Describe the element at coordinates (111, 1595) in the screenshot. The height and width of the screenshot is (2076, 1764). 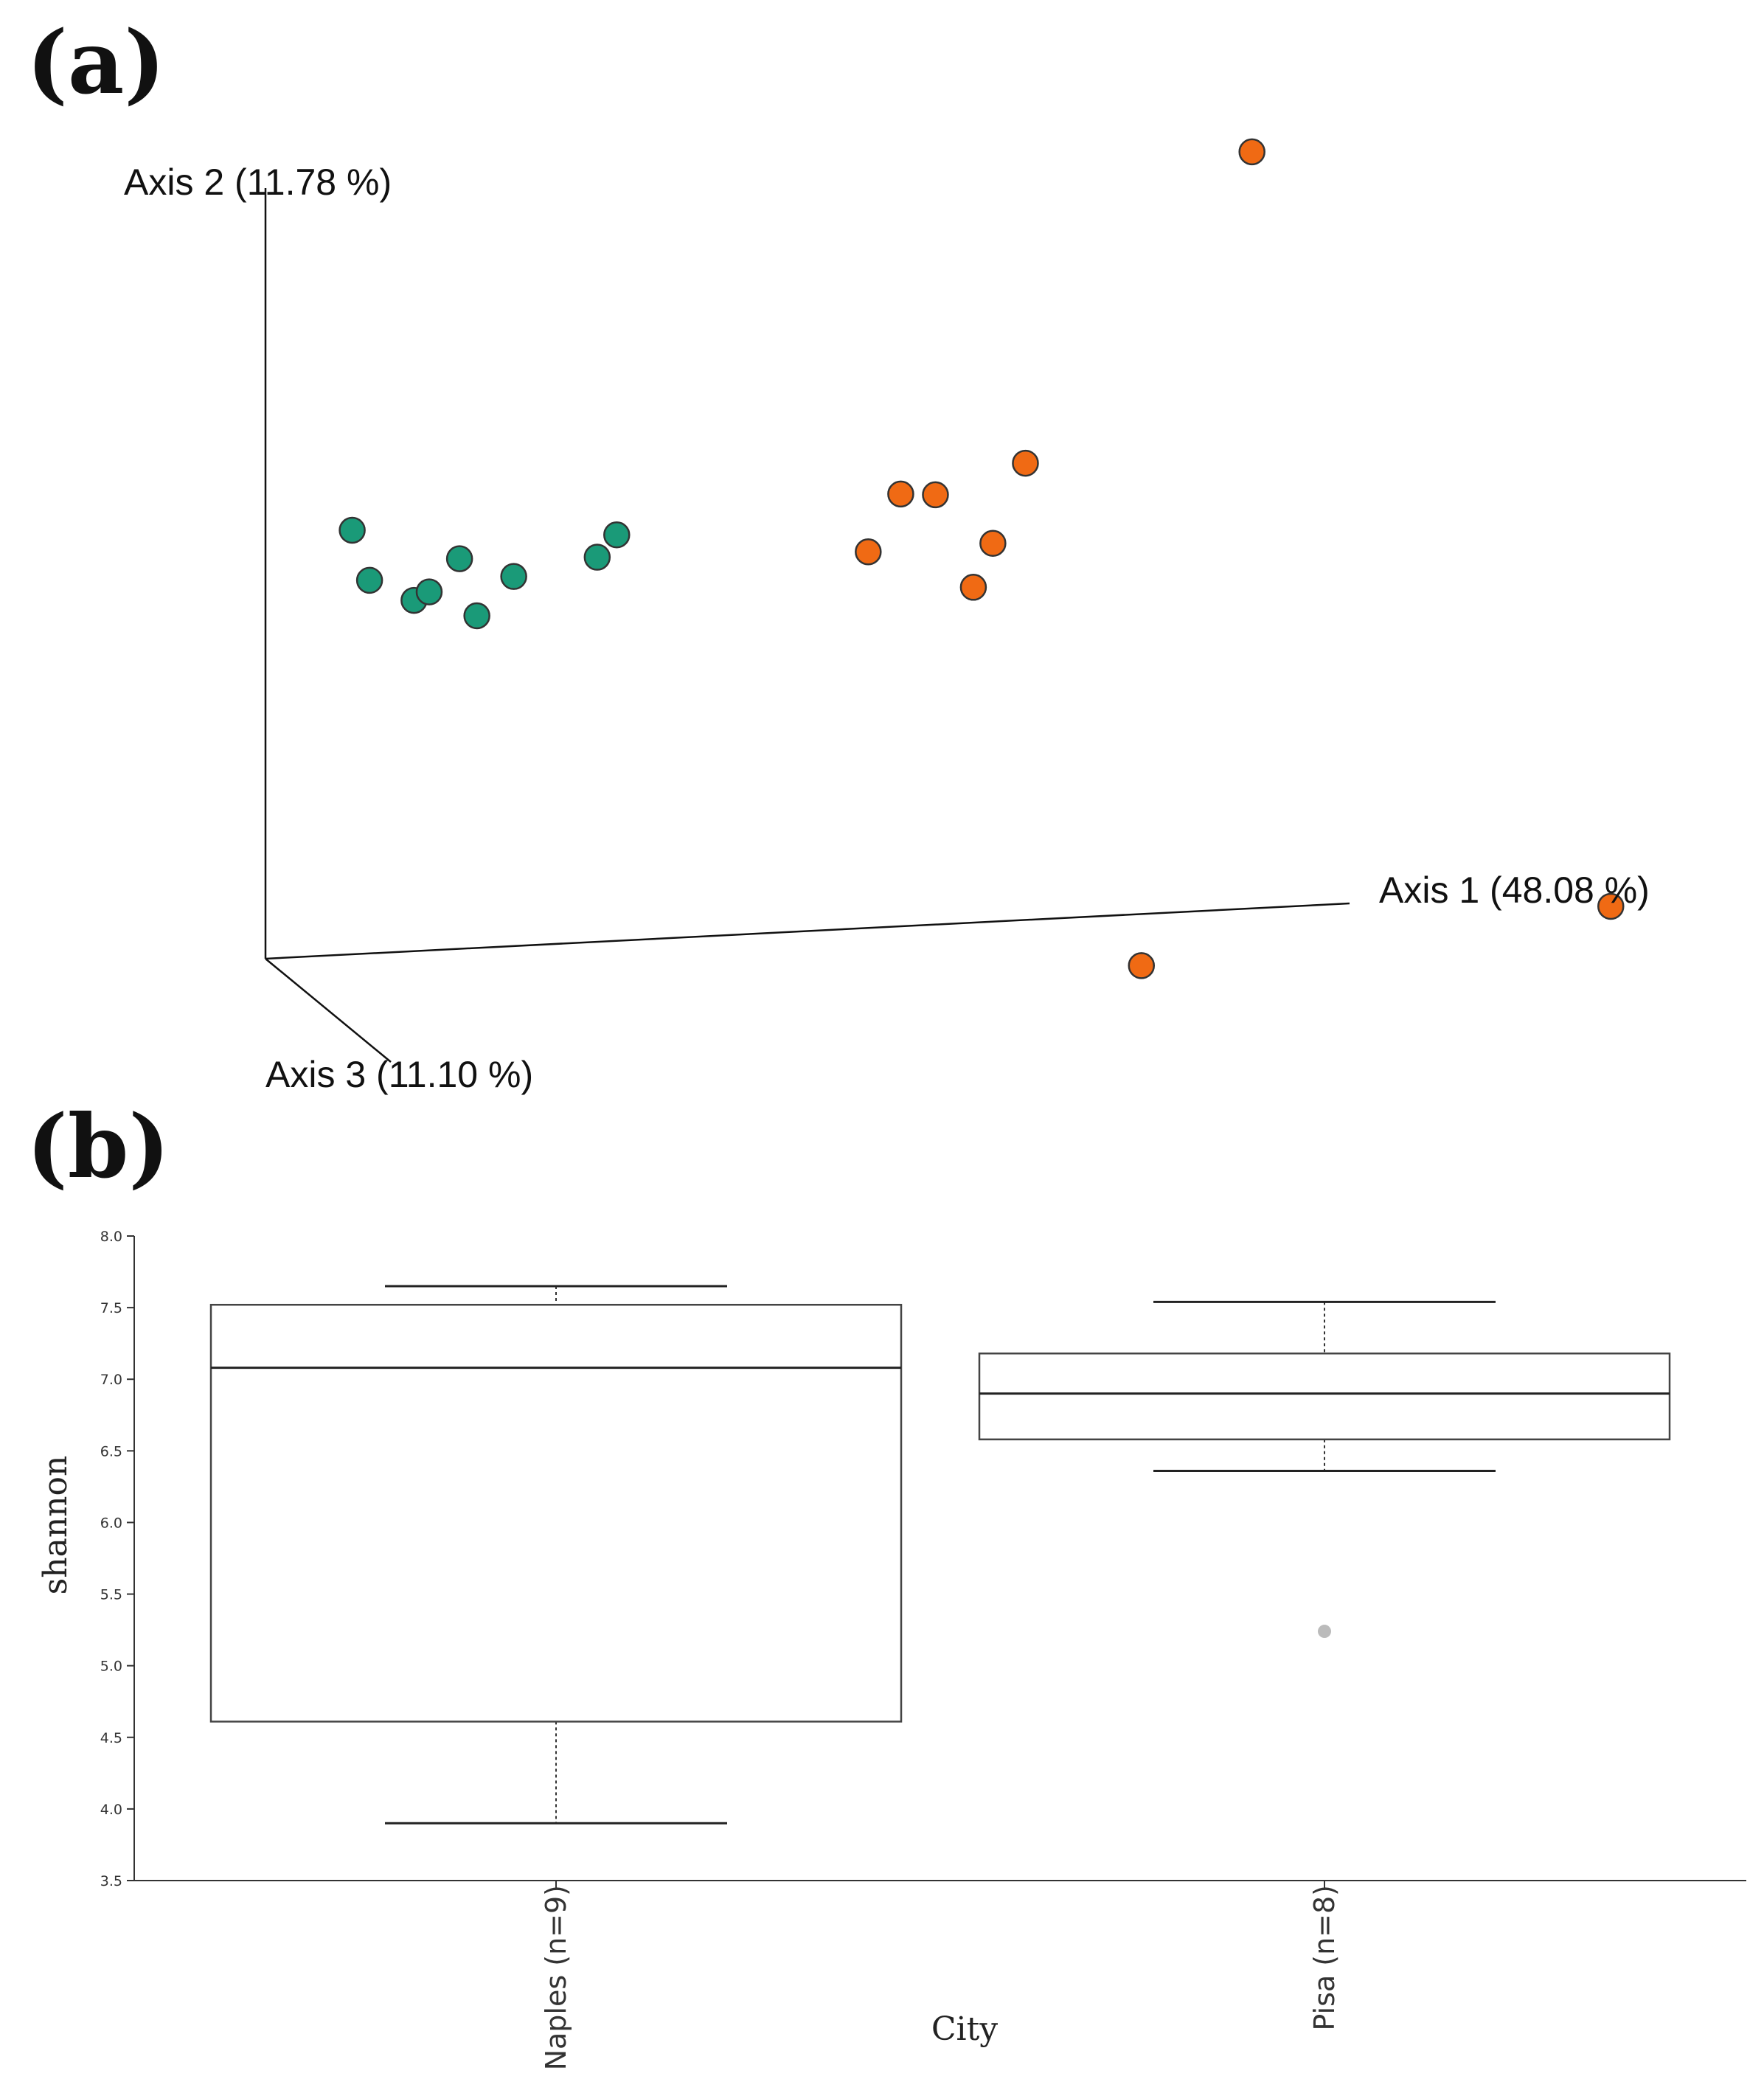
I see `y-tick-label: 5.5` at that location.